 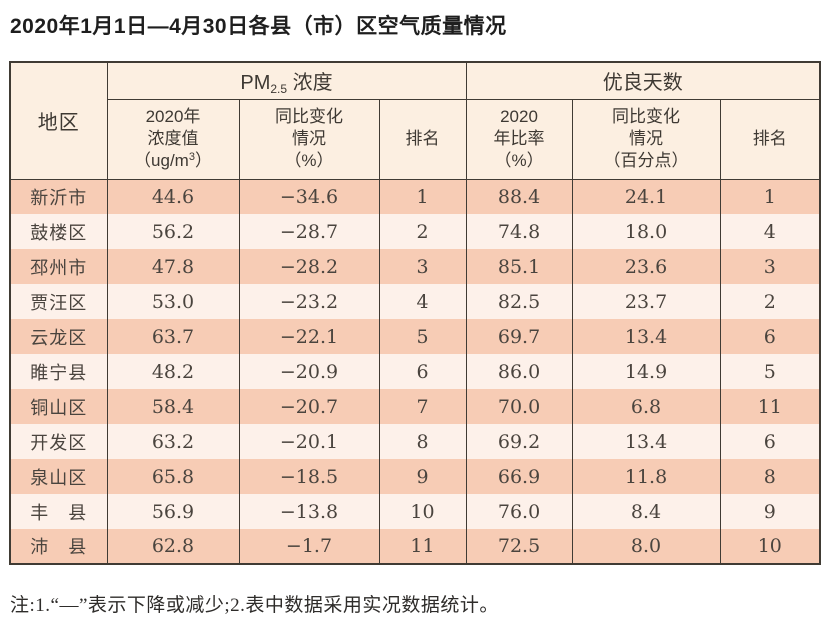 What do you see at coordinates (309, 336) in the screenshot?
I see `pm-change-cell: −22.1` at bounding box center [309, 336].